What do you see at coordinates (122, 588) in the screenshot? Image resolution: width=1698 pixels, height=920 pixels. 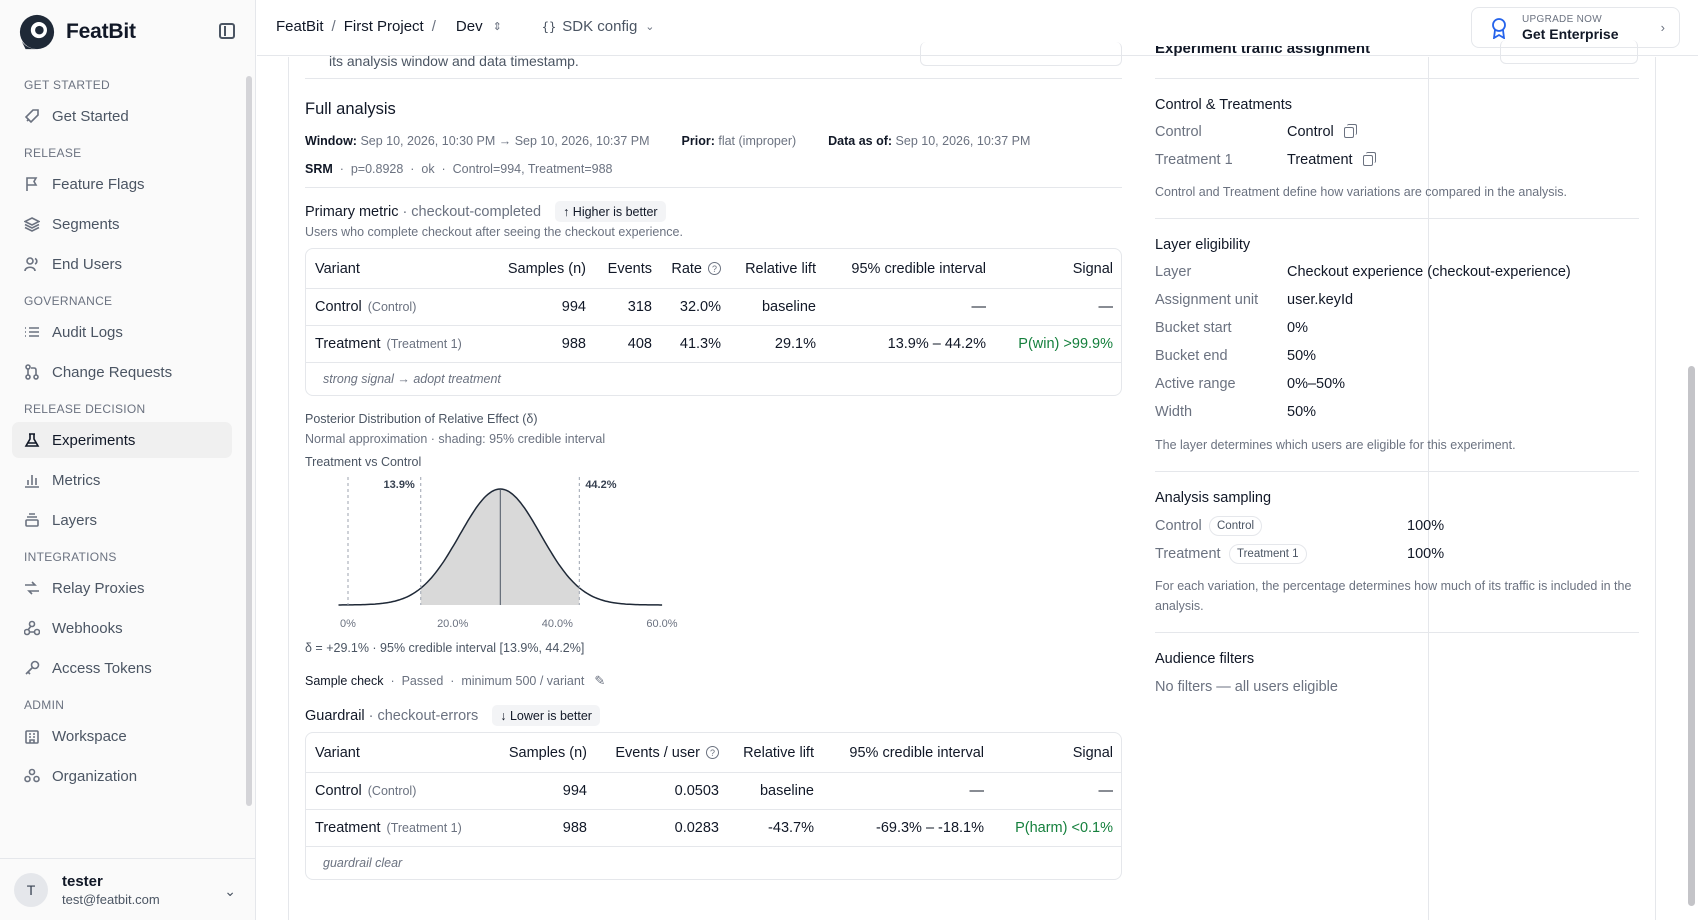 I see `sidebar-item-relay-proxies: Relay Proxies` at bounding box center [122, 588].